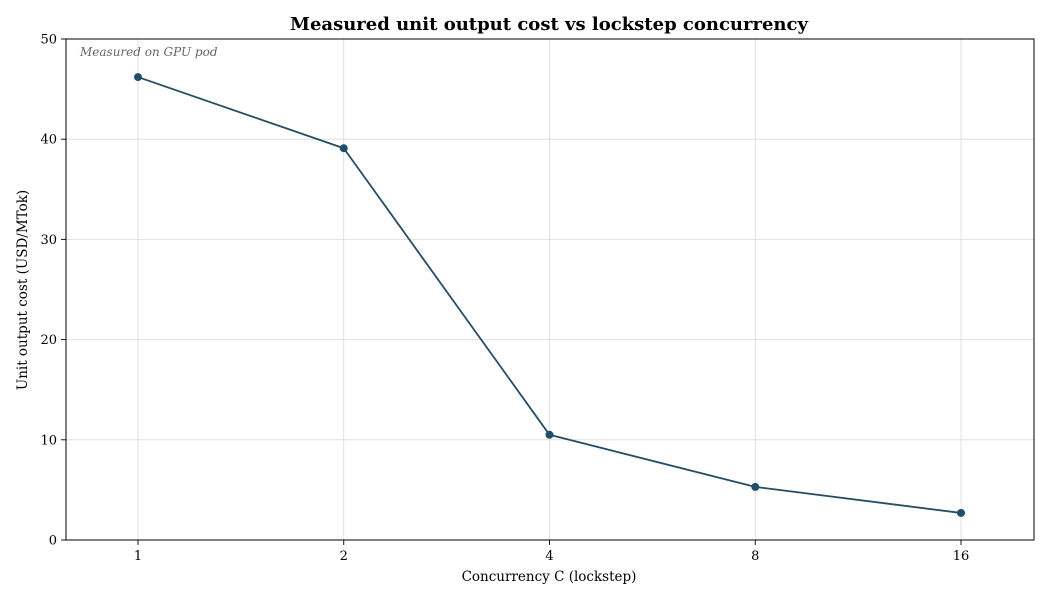 The image size is (1050, 600). Describe the element at coordinates (138, 556) in the screenshot. I see `x-tick-label: 1` at that location.